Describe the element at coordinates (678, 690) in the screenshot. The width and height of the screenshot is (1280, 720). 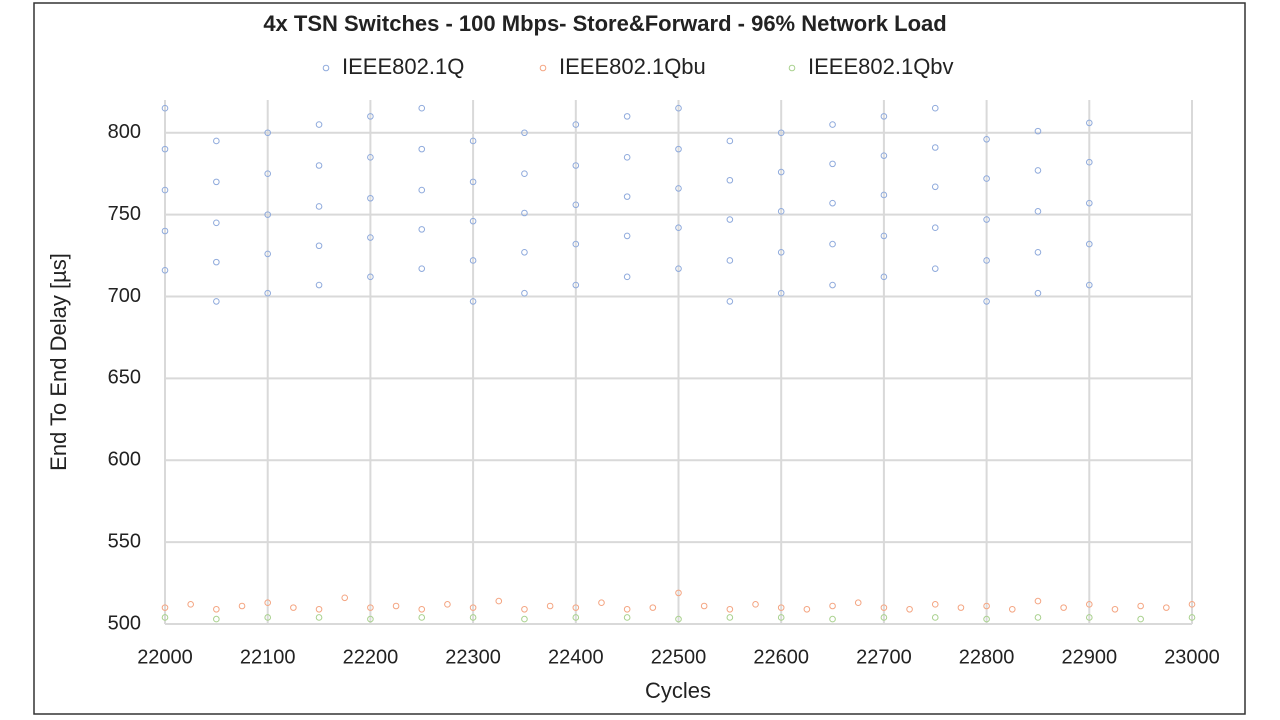
I see `x-axis-title: Cycles` at that location.